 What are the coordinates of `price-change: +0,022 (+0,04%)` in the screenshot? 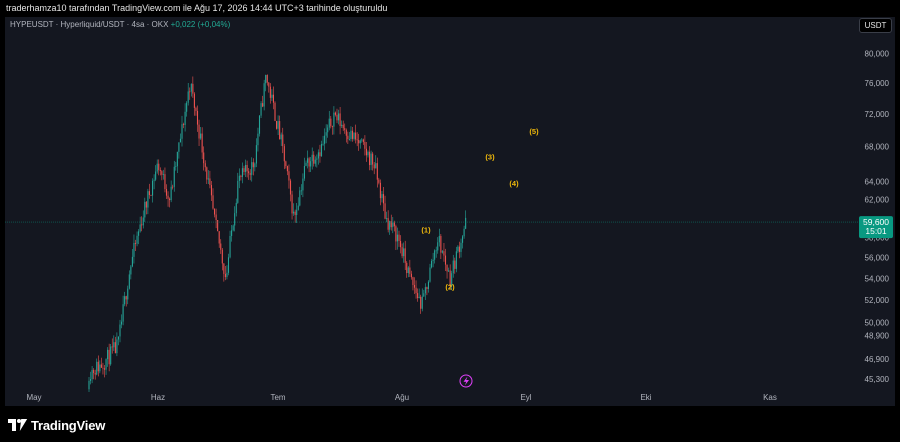 It's located at (200, 24).